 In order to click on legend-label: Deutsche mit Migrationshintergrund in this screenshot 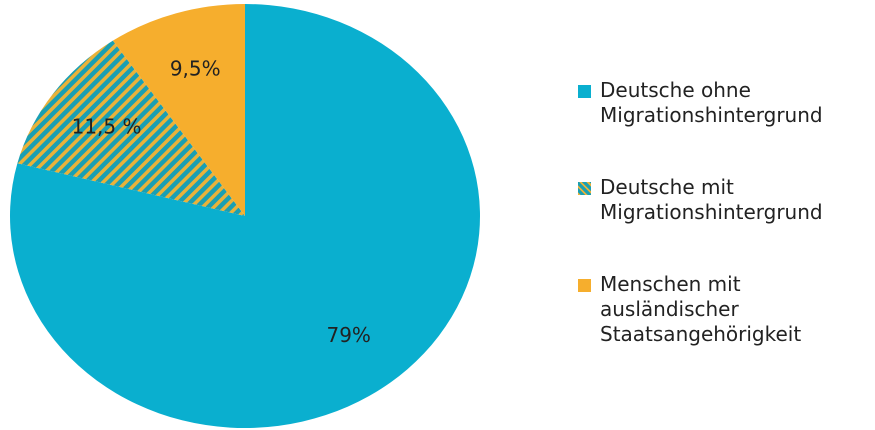, I will do `click(711, 199)`.